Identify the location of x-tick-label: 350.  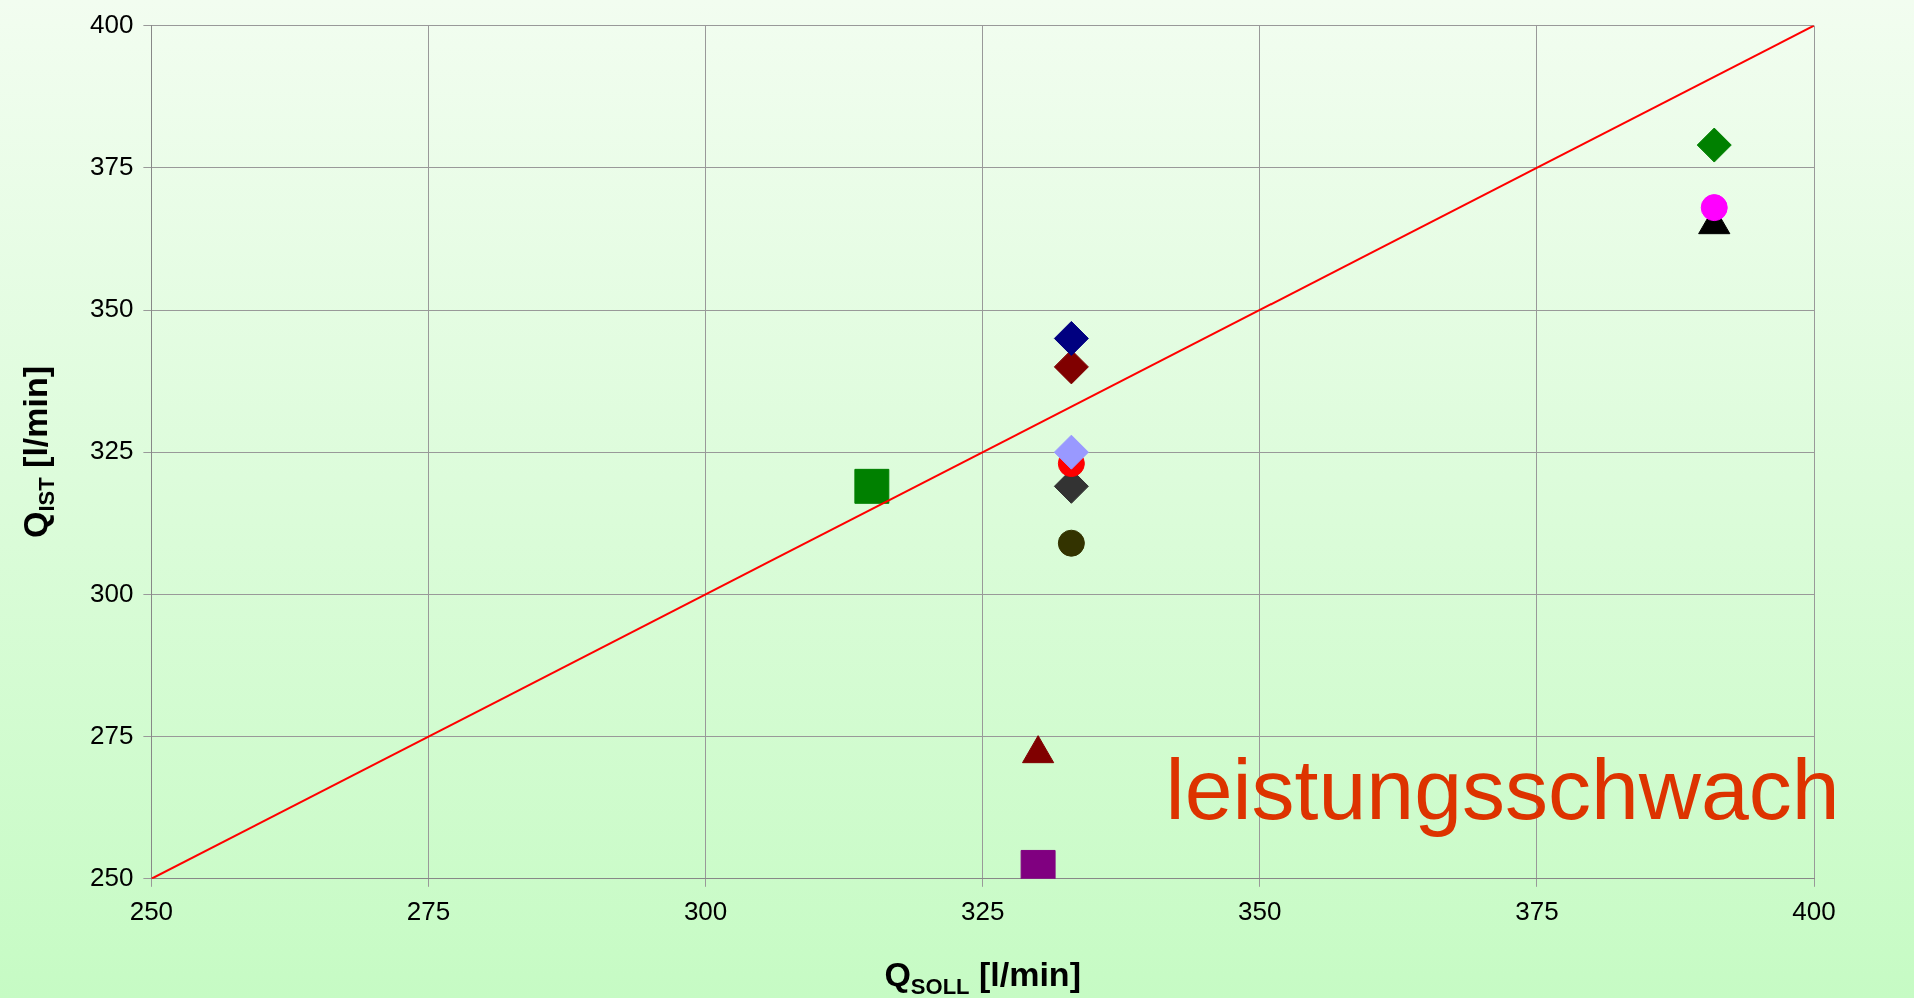
(1260, 910).